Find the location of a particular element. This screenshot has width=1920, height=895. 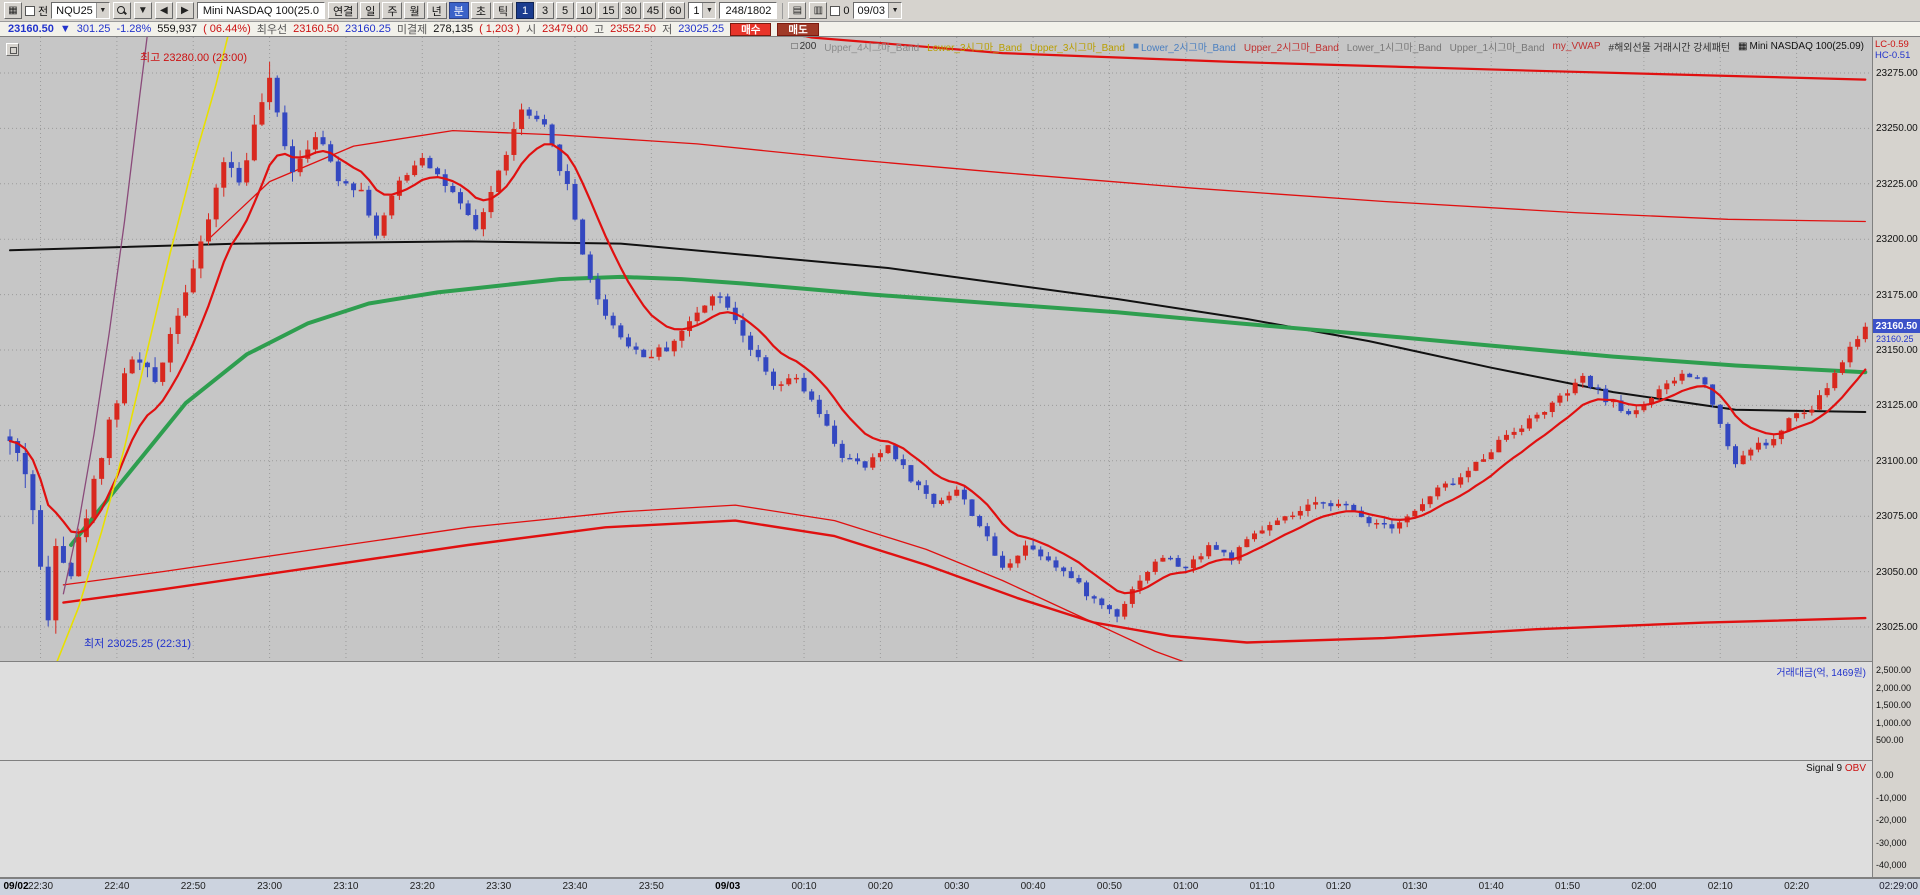

date-select: 09/03 ▼ is located at coordinates (877, 10).